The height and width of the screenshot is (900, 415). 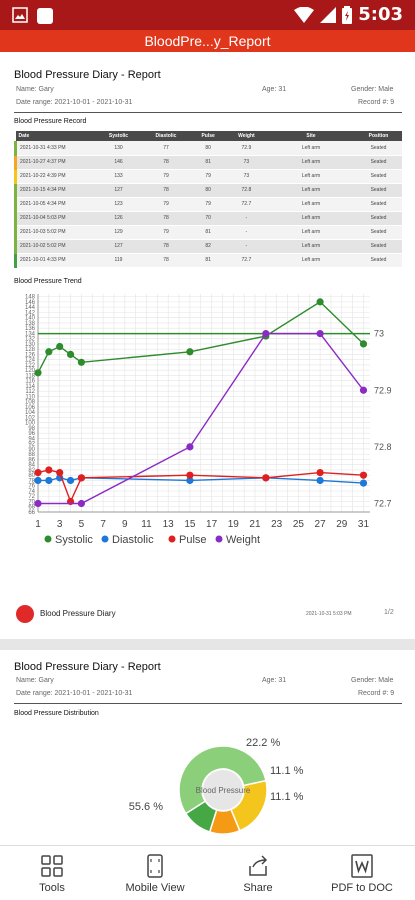 What do you see at coordinates (55, 190) in the screenshot?
I see `table-cell-date: 2021-10-15 4:34 PM` at bounding box center [55, 190].